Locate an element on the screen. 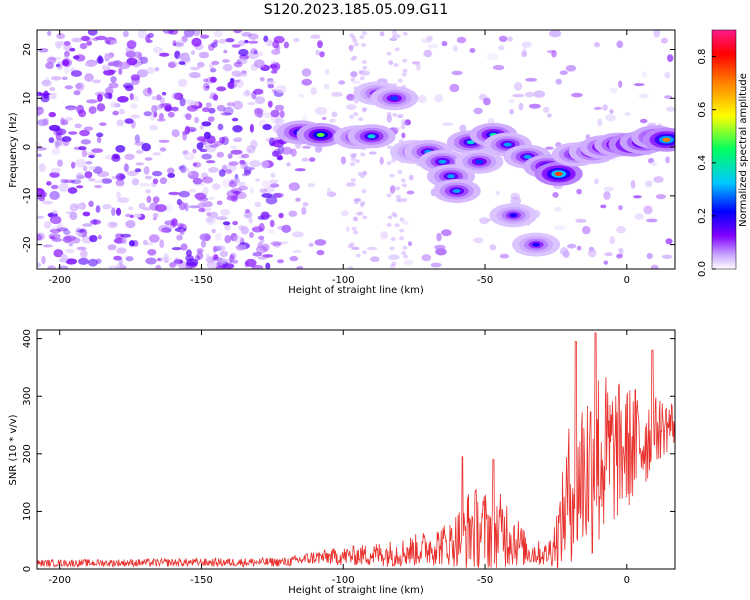  signal-blob is located at coordinates (442, 161).